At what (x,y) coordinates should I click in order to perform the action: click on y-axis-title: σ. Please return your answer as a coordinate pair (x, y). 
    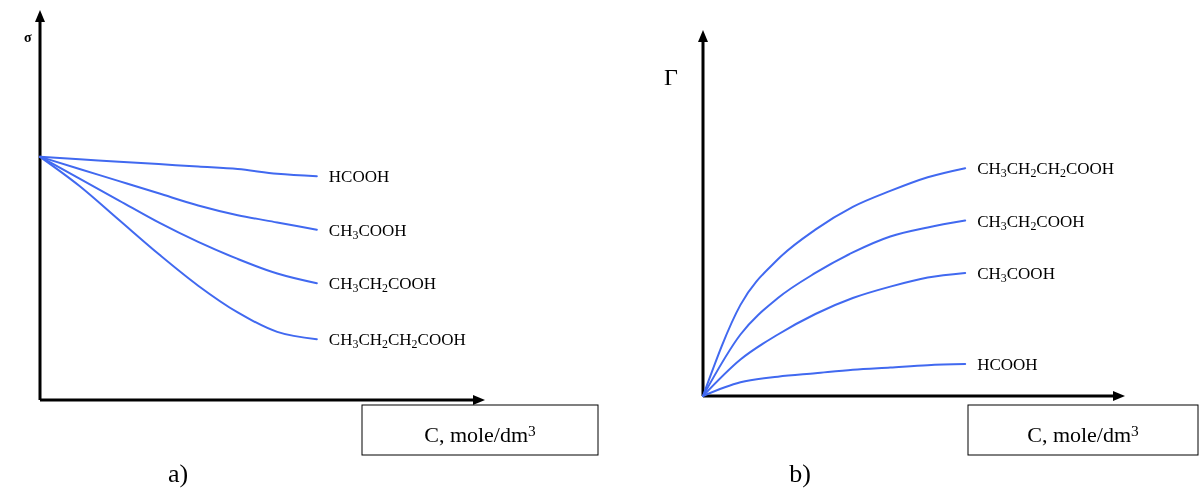
    Looking at the image, I should click on (28, 37).